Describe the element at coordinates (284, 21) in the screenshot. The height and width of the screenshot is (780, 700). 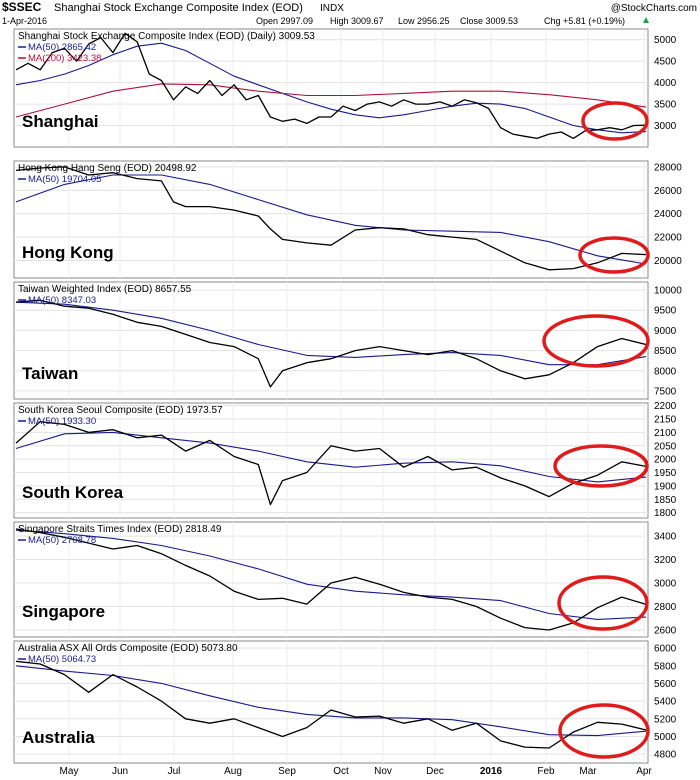
I see `header-open: Open 2997.09` at that location.